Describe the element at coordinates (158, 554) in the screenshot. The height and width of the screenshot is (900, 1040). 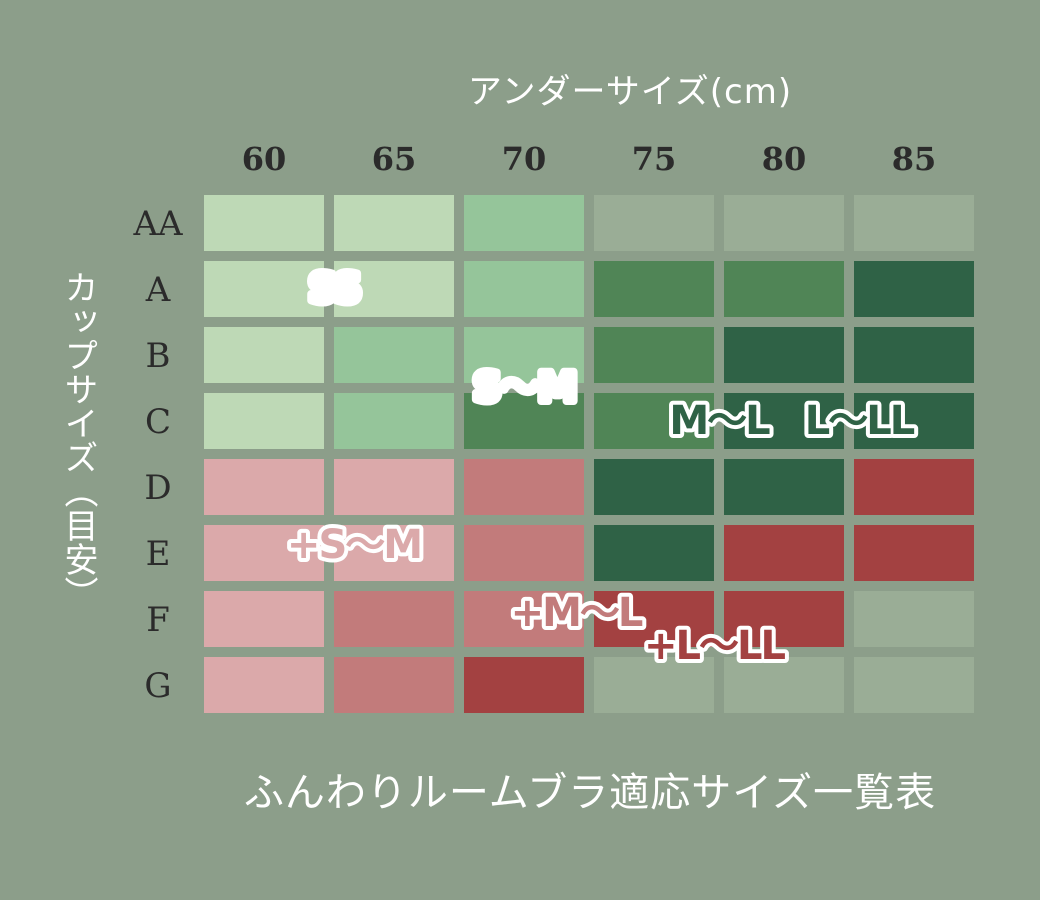
I see `y-tick-E: E` at that location.